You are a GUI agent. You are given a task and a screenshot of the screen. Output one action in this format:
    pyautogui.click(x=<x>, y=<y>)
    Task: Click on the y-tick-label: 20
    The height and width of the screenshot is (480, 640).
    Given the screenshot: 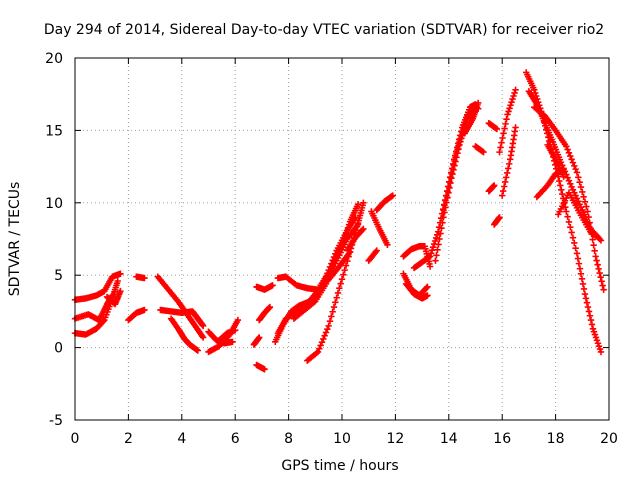 What is the action you would take?
    pyautogui.click(x=54, y=59)
    